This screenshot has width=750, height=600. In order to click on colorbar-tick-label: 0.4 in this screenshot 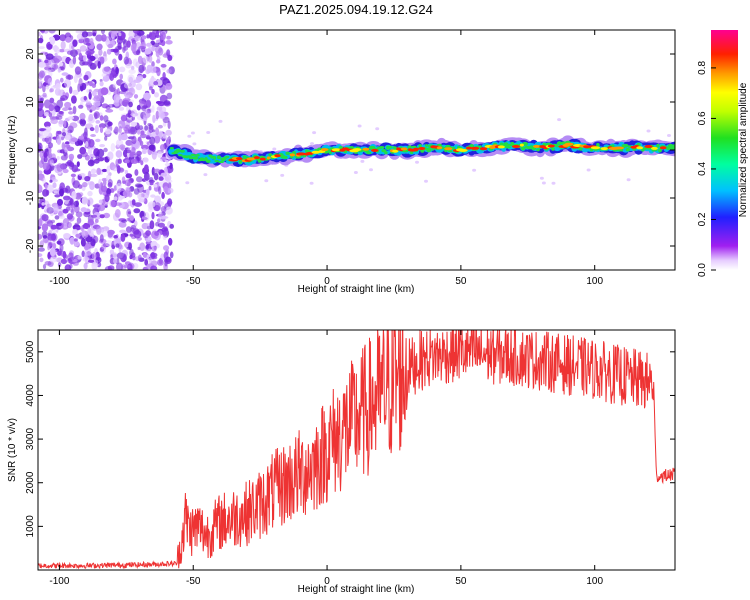, I will do `click(702, 169)`.